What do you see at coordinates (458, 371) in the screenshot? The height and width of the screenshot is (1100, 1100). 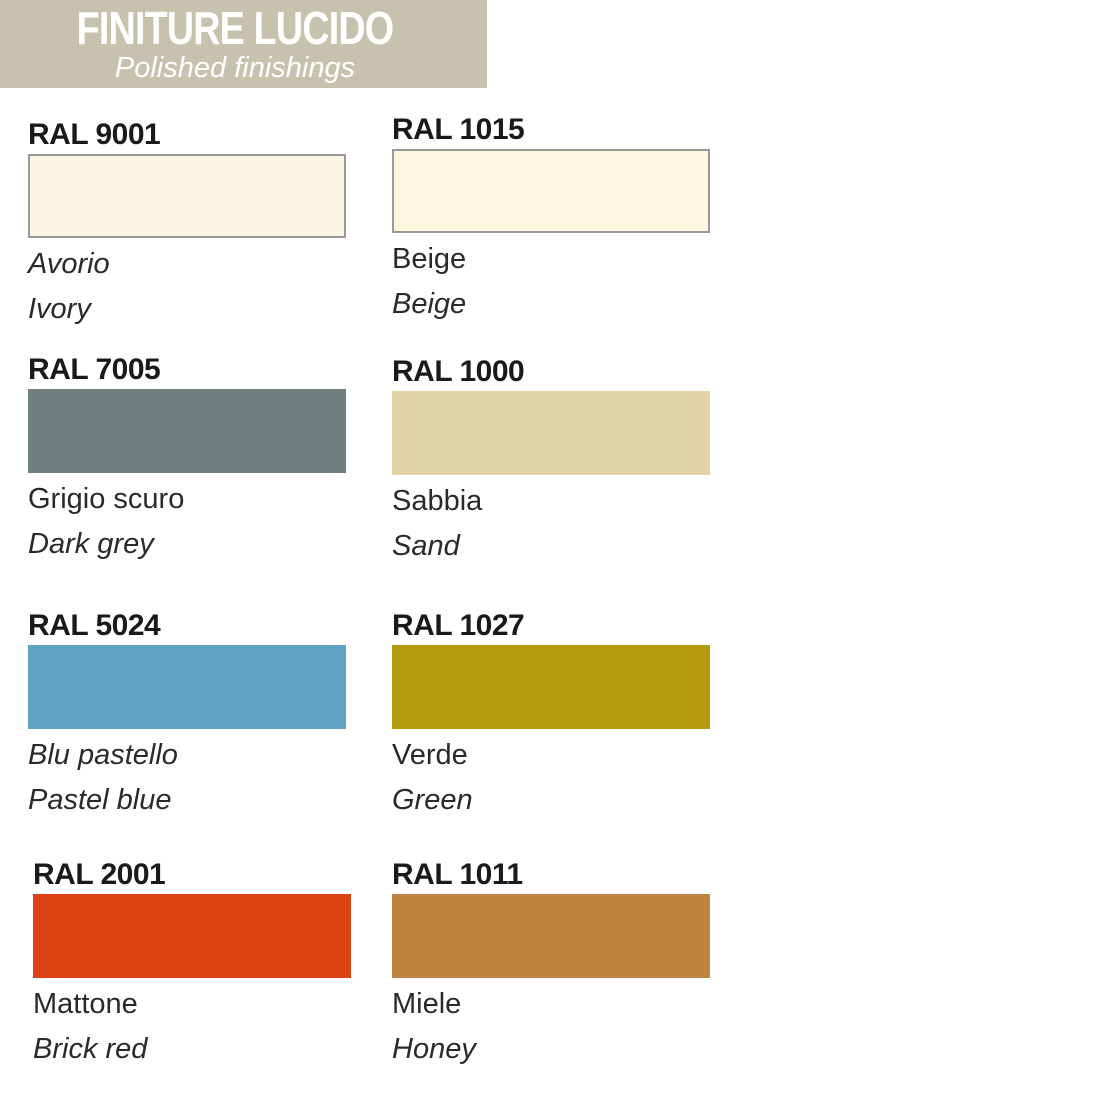 I see `ral-code: RAL 1000` at bounding box center [458, 371].